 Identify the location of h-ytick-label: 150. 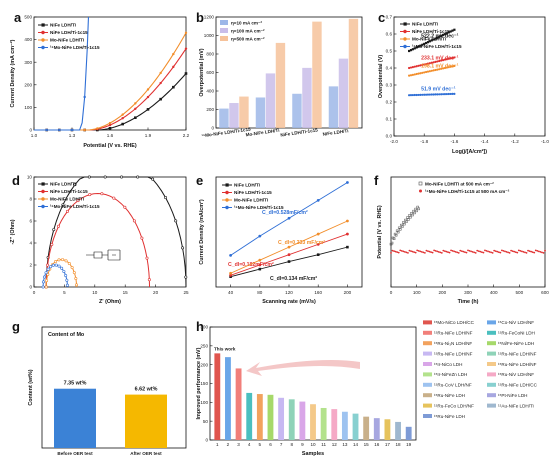
(204, 383).